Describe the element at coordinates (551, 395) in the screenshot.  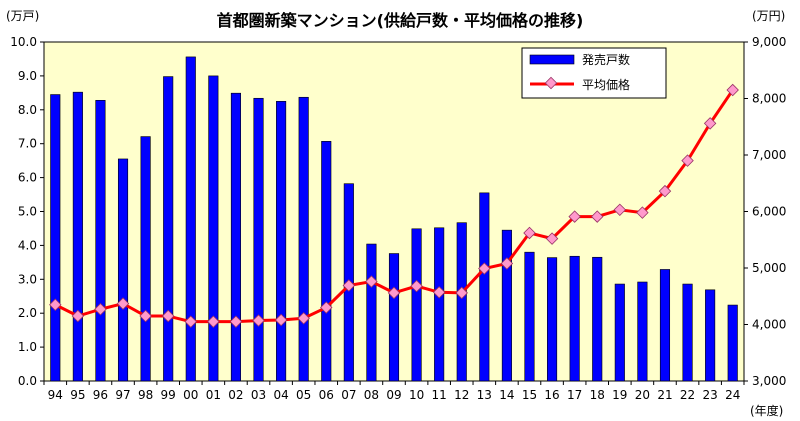
I see `x-tick-label: 16` at that location.